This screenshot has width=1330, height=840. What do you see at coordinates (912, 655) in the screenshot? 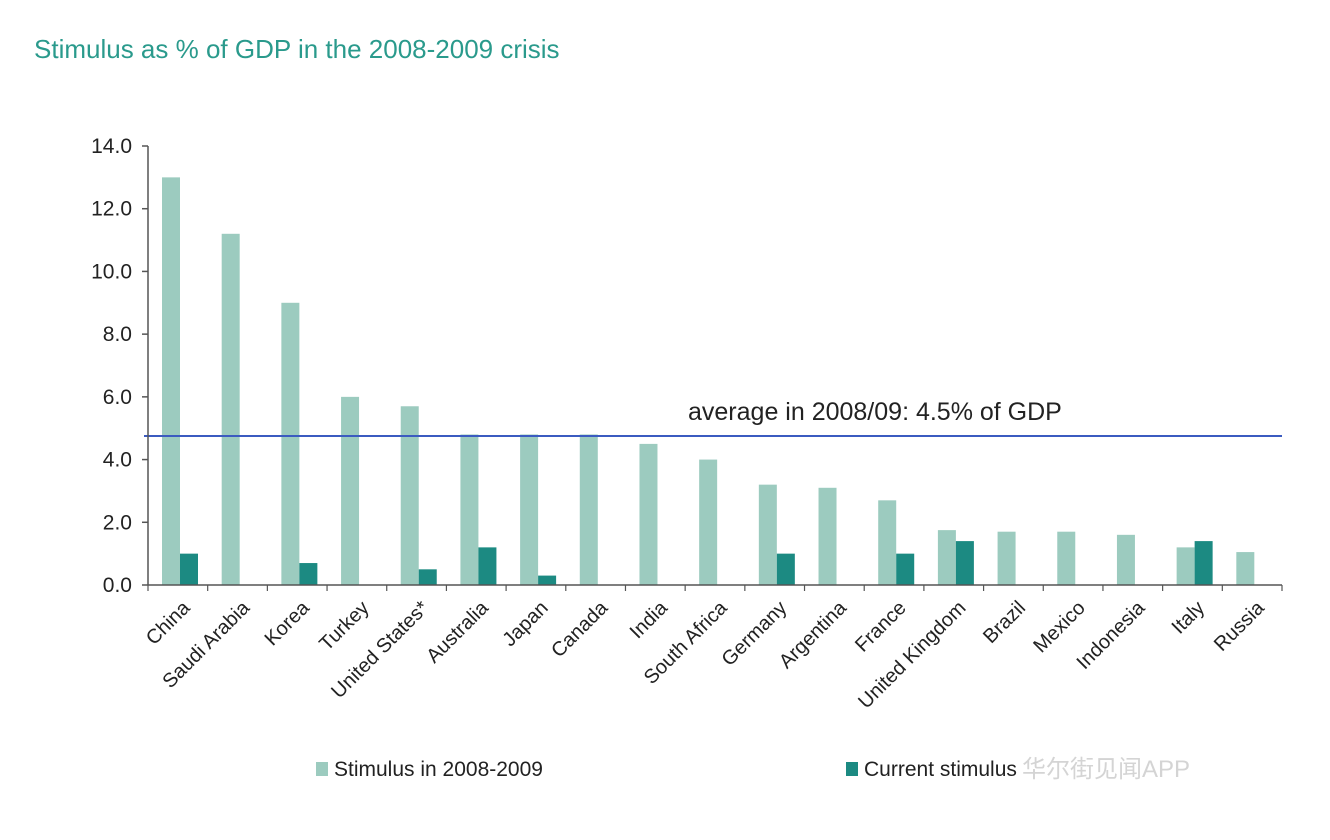
I see `x-category-label: United Kingdom` at bounding box center [912, 655].